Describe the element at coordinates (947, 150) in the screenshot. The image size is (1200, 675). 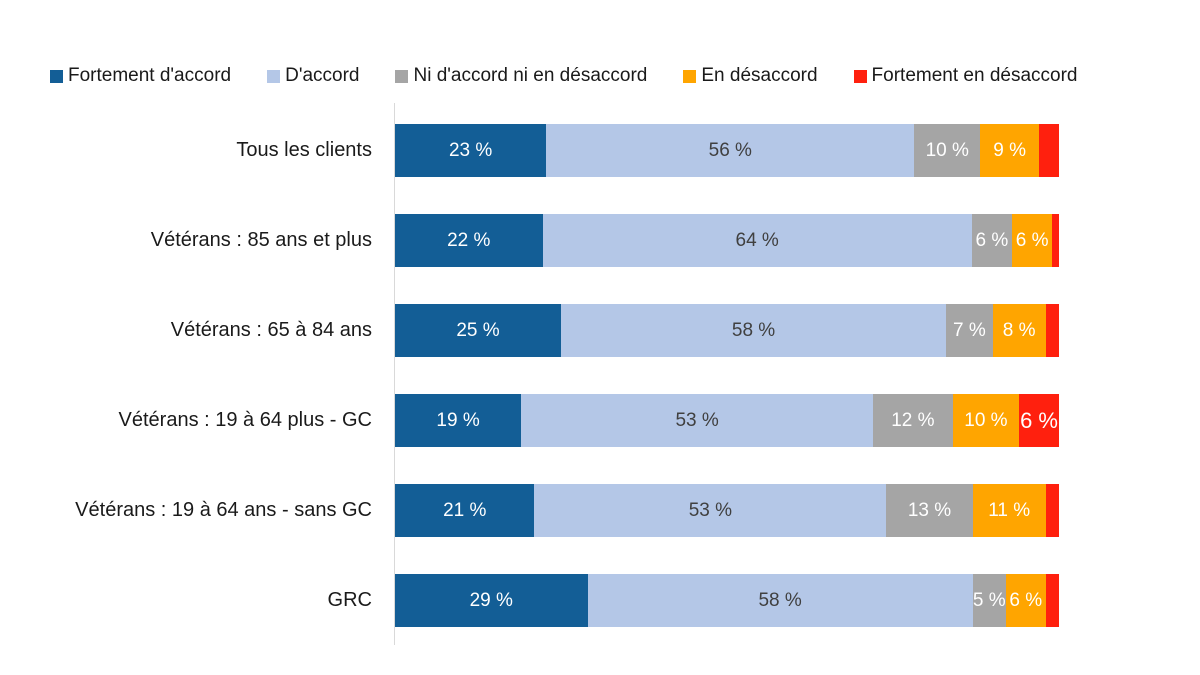
I see `bar-segment-neutre: 10 %` at that location.